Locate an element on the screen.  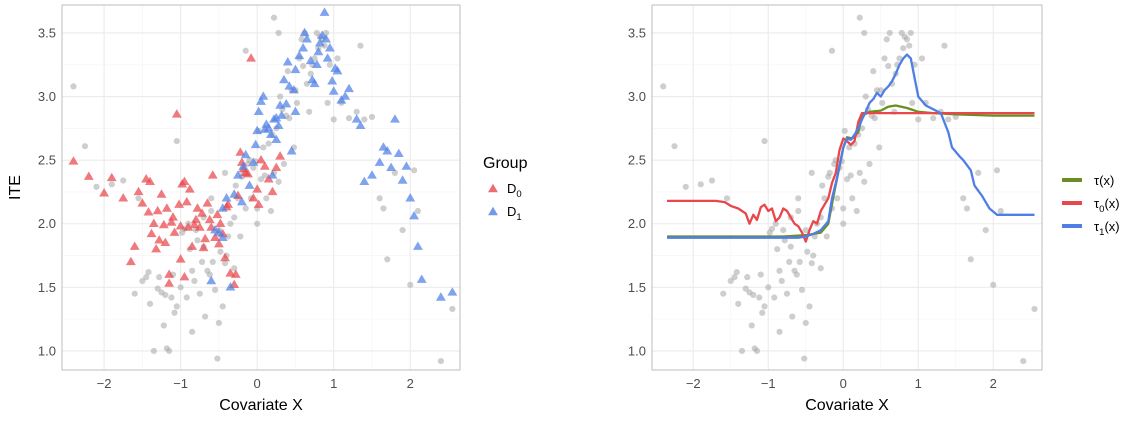
legend: Group D0 D1 is located at coordinates (505, 189).